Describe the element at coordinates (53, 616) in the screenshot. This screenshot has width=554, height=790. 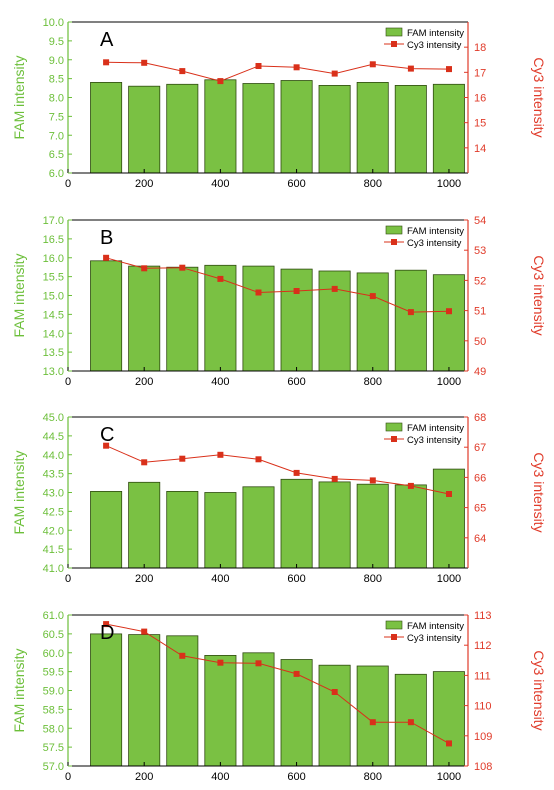
I see `left-y-tick-label: 61.0` at that location.